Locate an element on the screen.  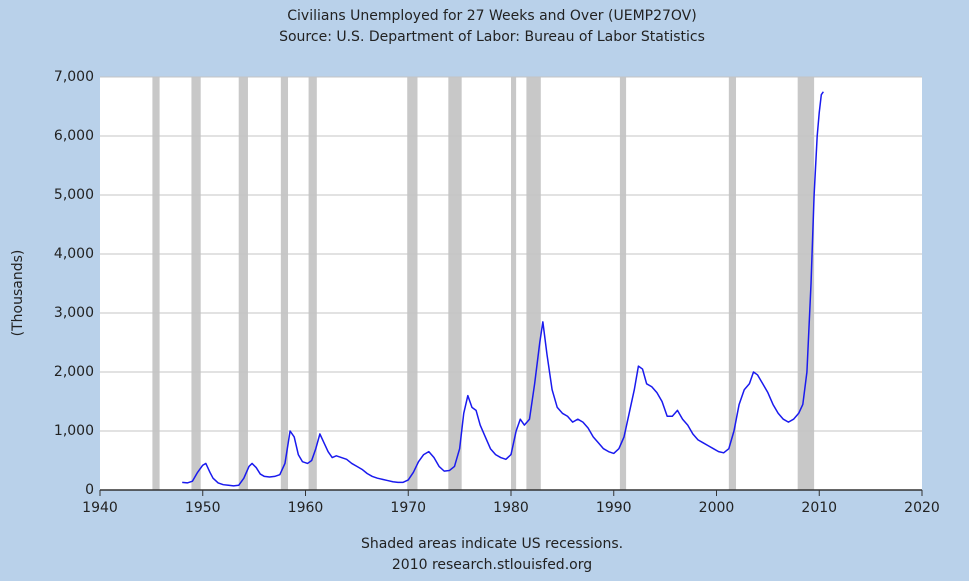
x-tick-label: 1980 is located at coordinates (511, 508).